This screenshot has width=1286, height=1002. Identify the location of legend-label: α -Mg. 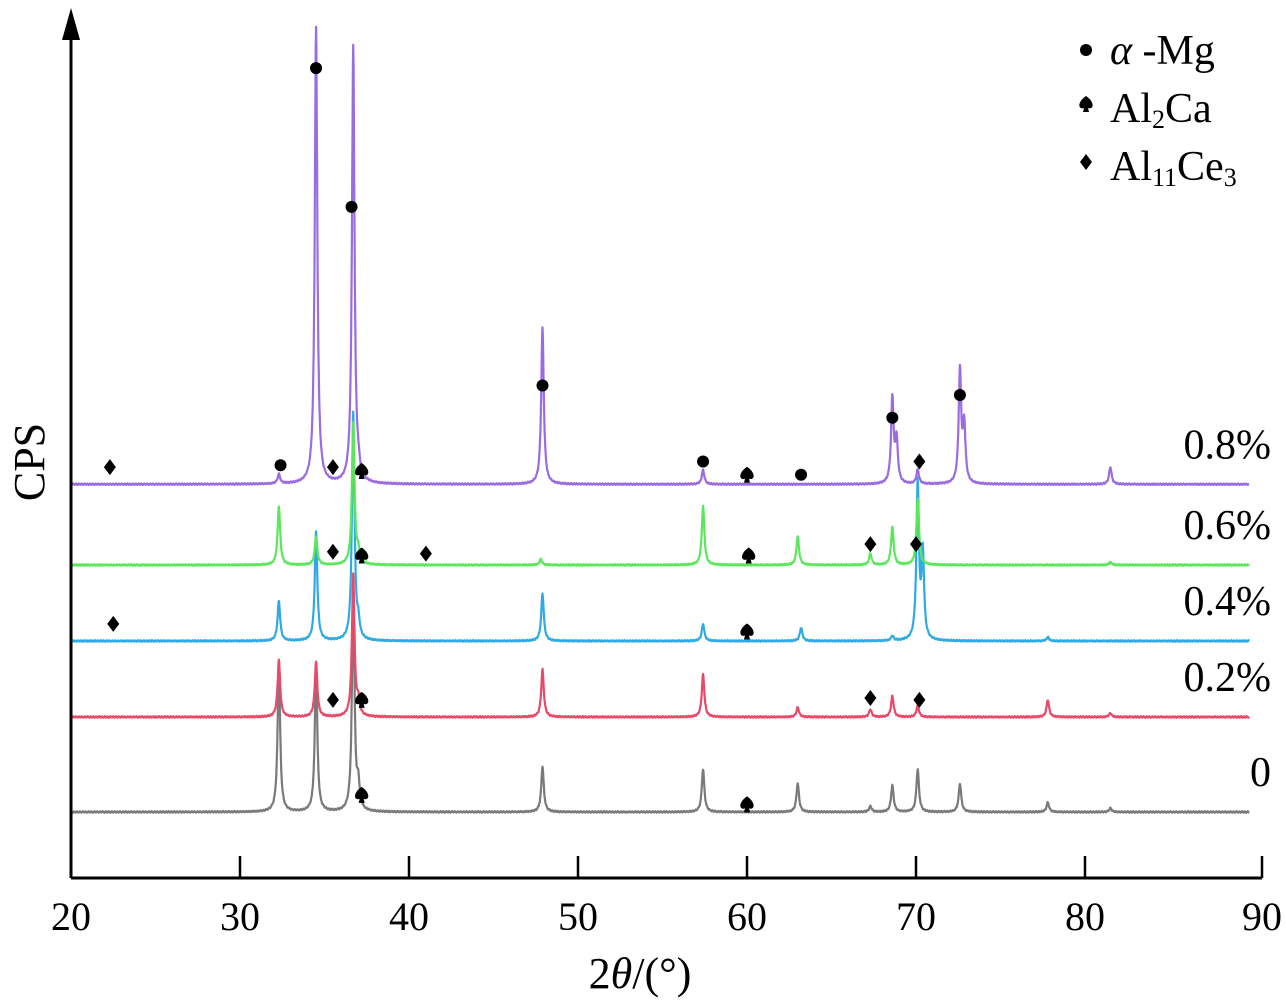
(1162, 51).